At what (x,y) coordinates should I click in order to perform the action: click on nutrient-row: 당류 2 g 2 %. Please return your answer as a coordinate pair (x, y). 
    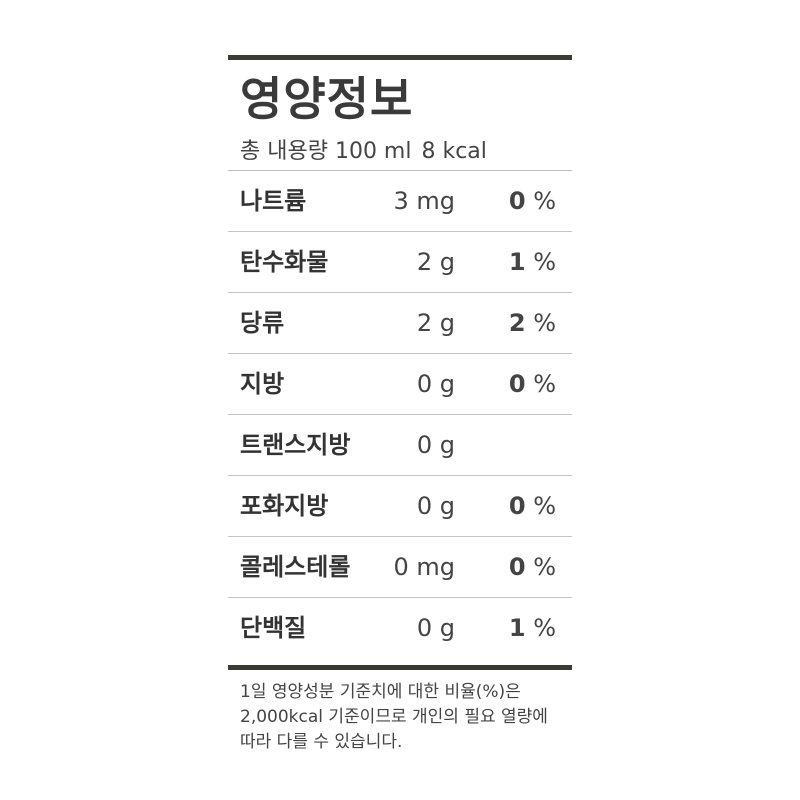
    Looking at the image, I should click on (400, 323).